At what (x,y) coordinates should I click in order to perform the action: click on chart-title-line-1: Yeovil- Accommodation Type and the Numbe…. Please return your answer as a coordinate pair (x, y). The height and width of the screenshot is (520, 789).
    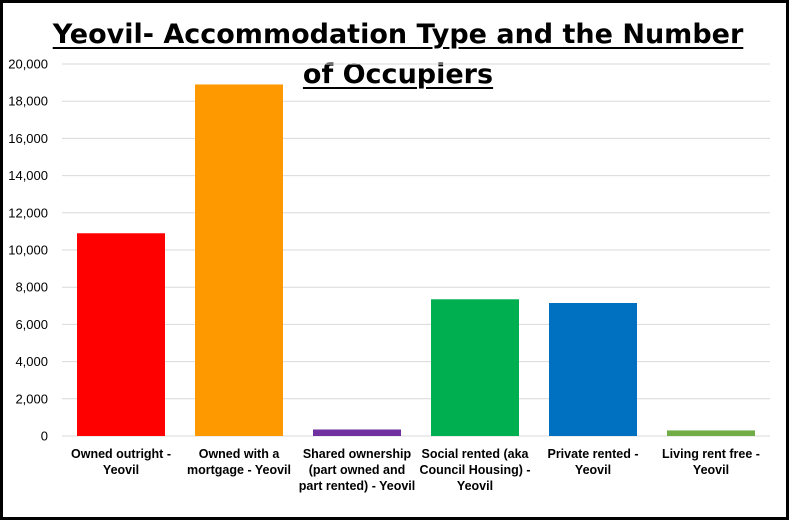
    Looking at the image, I should click on (398, 34).